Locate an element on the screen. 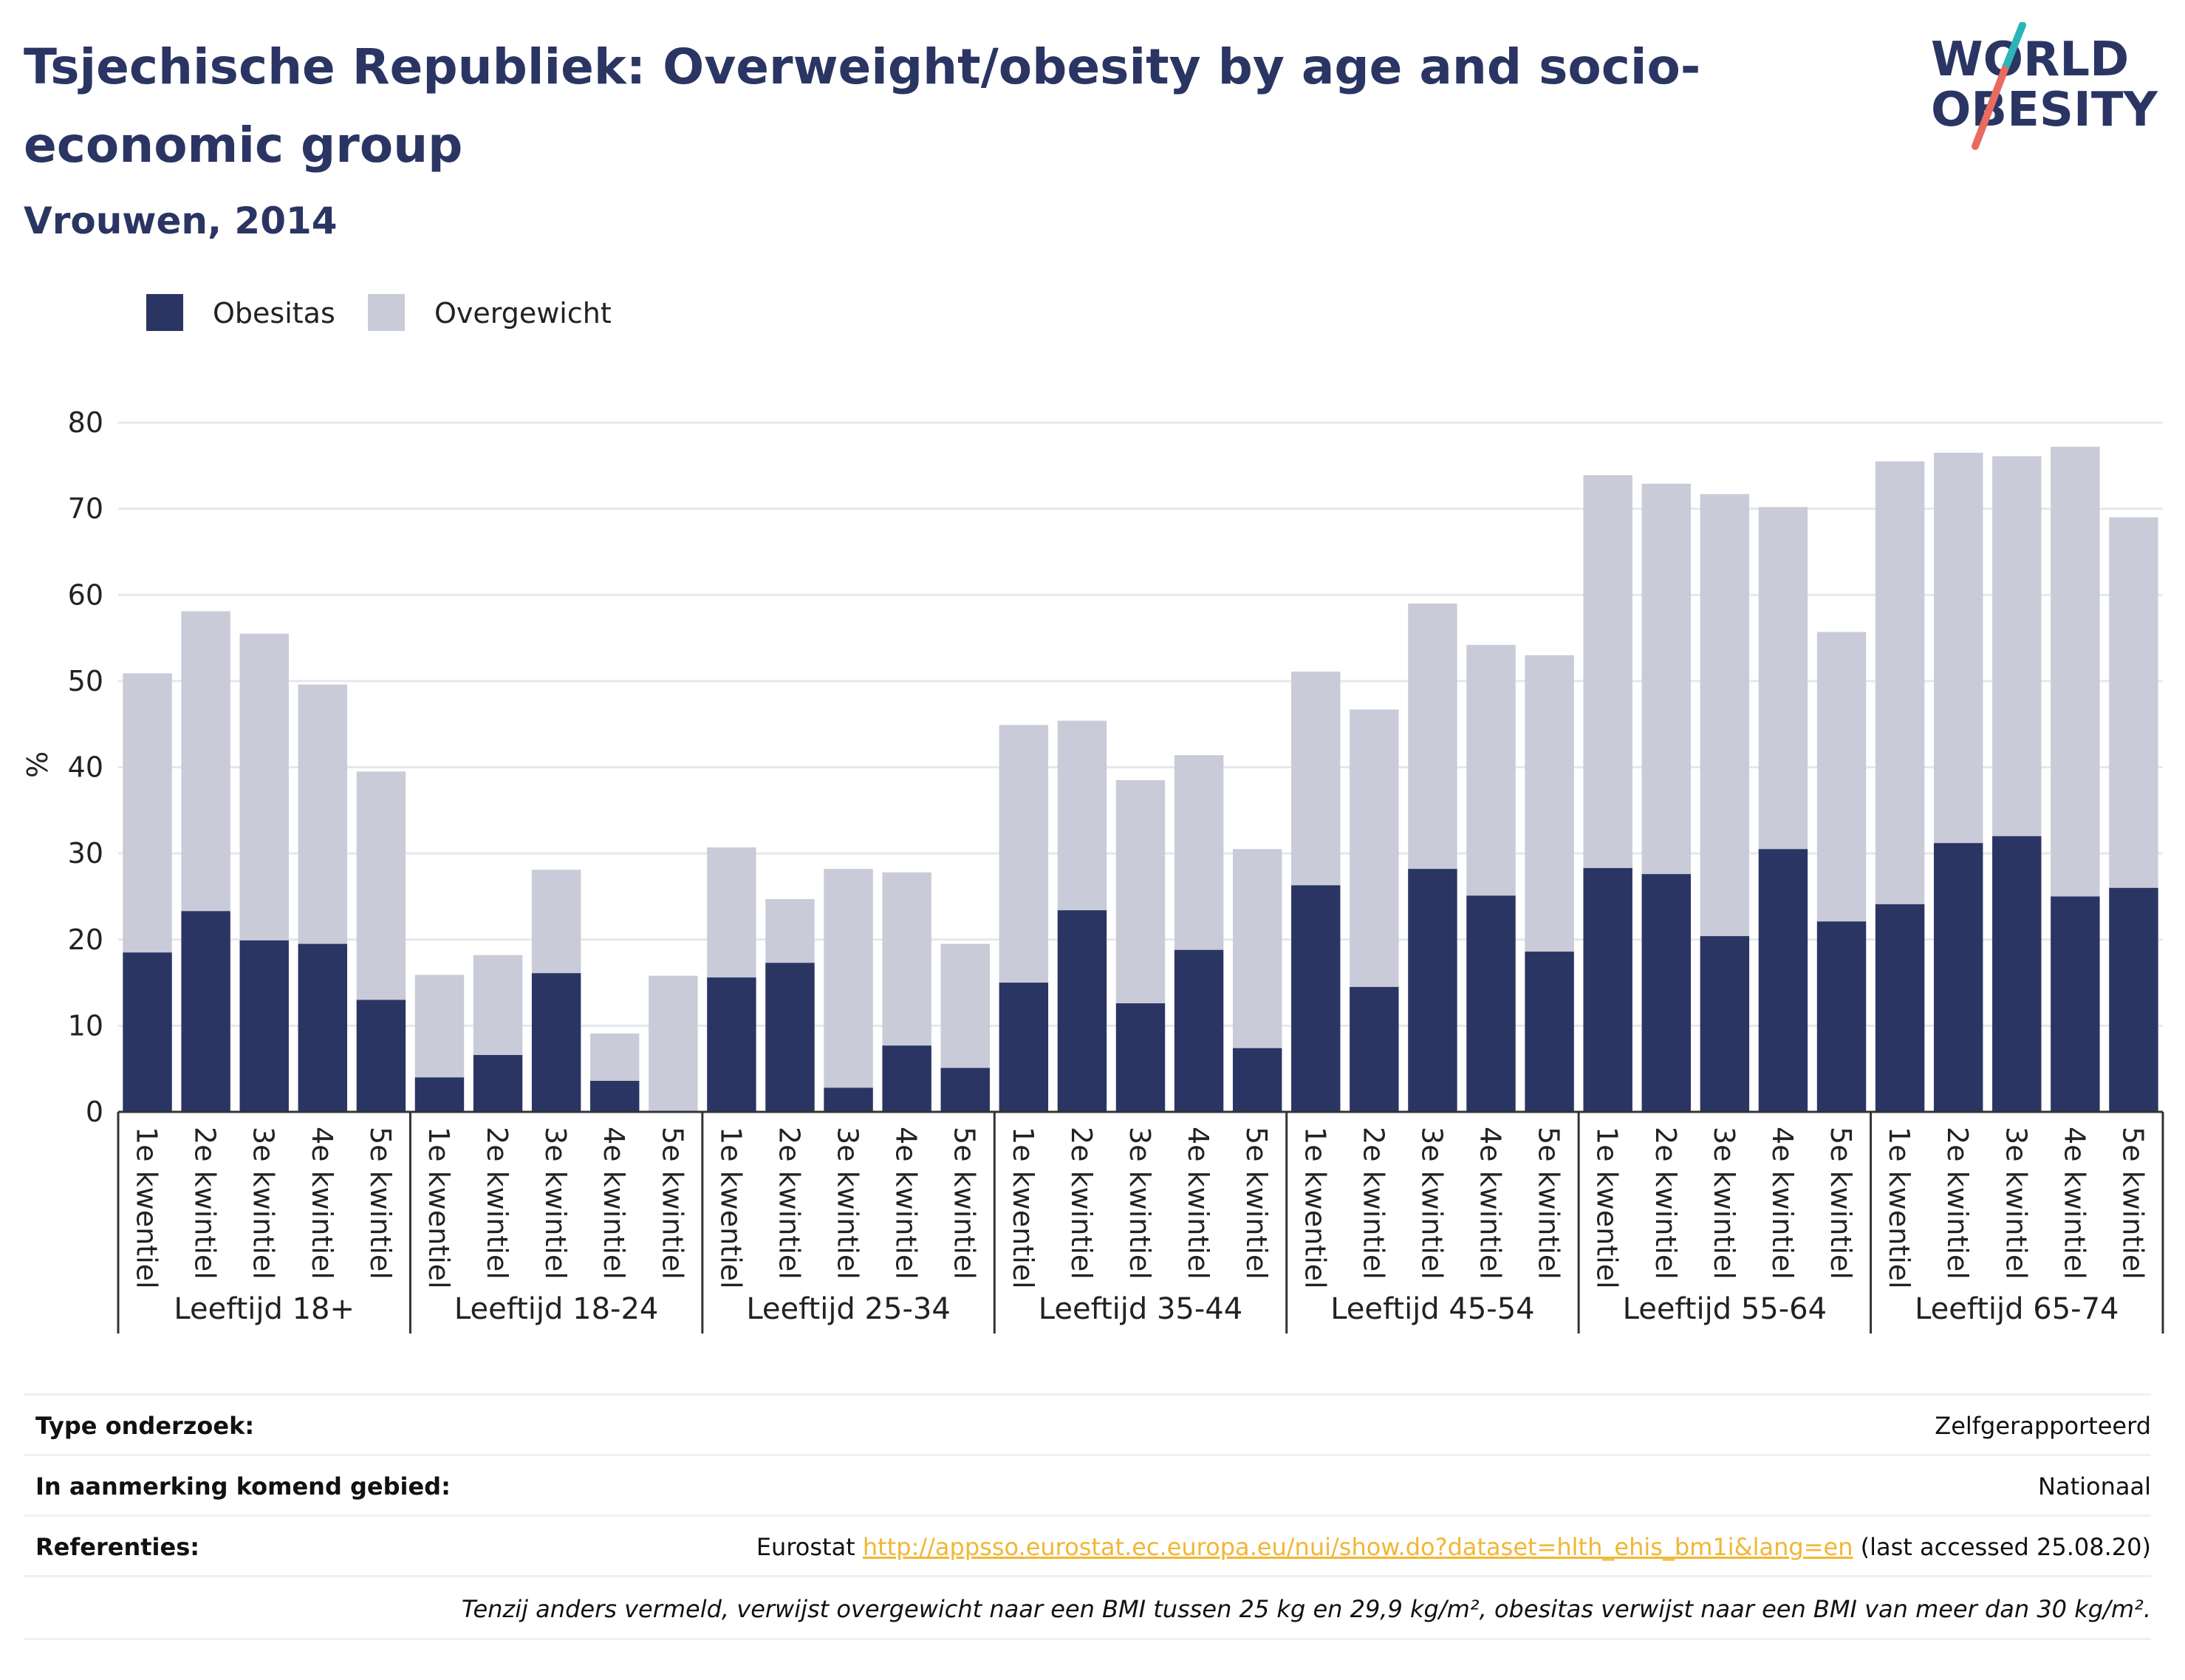  info-key-references: Referenties: is located at coordinates (118, 1547).